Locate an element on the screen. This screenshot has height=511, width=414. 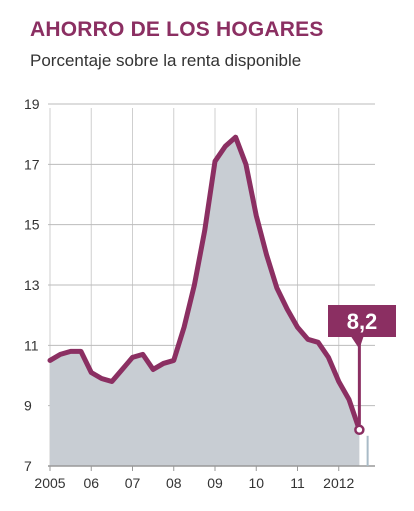
x-tick-label: 2012 is located at coordinates (338, 483).